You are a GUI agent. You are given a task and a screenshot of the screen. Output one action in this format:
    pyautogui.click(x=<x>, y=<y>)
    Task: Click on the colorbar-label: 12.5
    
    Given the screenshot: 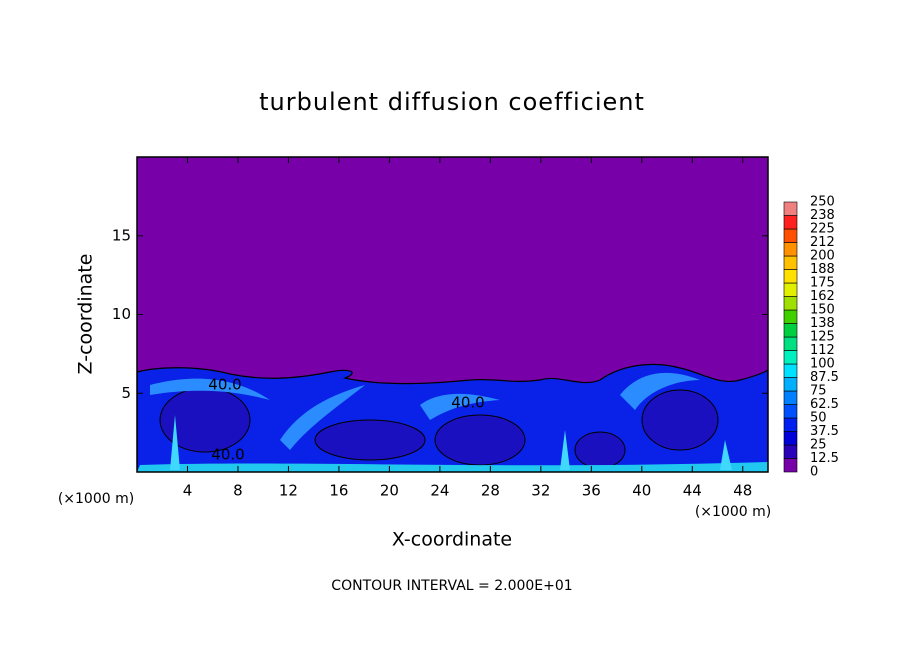 What is the action you would take?
    pyautogui.click(x=824, y=458)
    